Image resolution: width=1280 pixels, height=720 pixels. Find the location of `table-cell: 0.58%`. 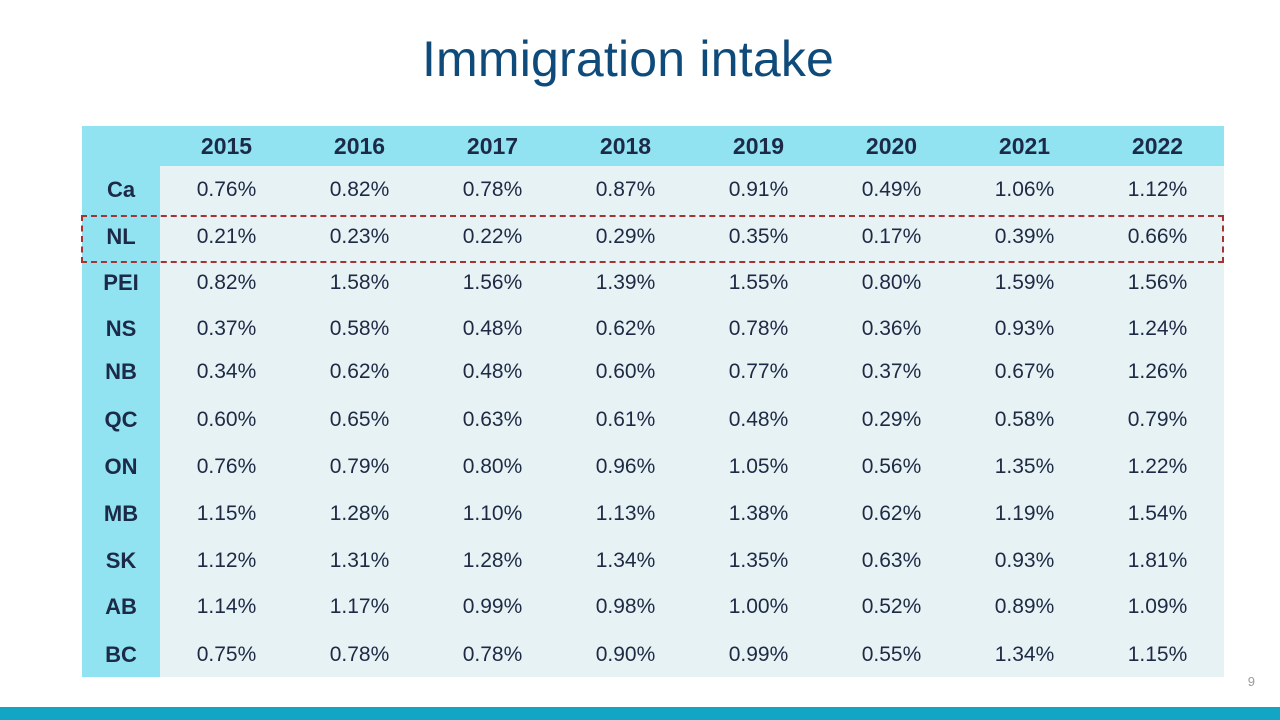

table-cell: 0.58% is located at coordinates (359, 328).